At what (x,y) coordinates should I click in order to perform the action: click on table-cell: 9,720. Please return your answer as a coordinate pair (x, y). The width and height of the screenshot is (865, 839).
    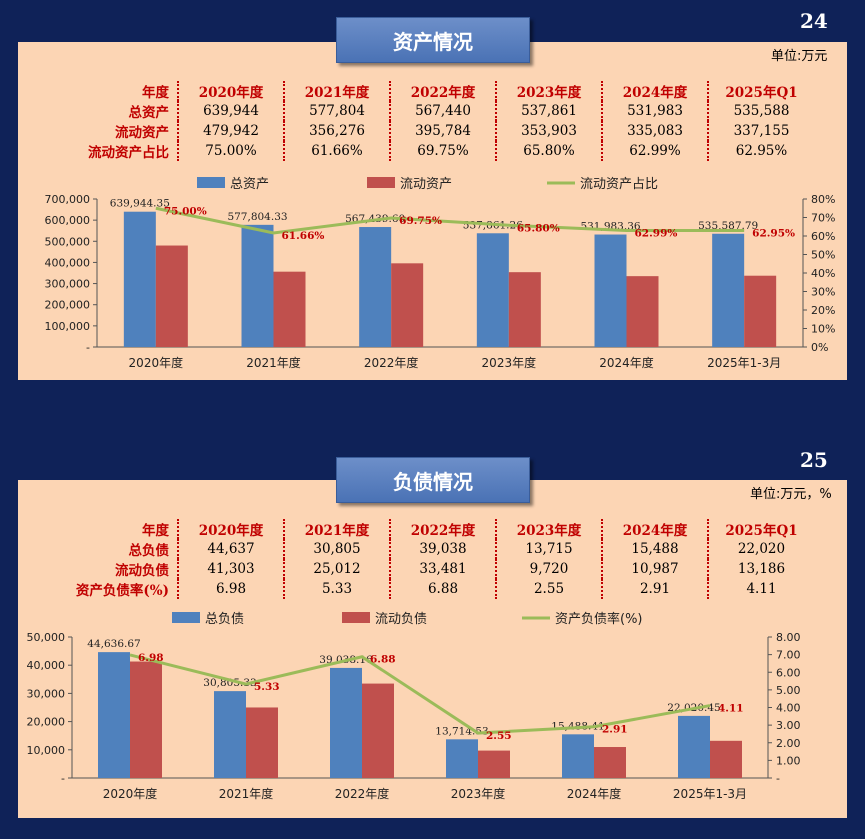
    Looking at the image, I should click on (548, 569).